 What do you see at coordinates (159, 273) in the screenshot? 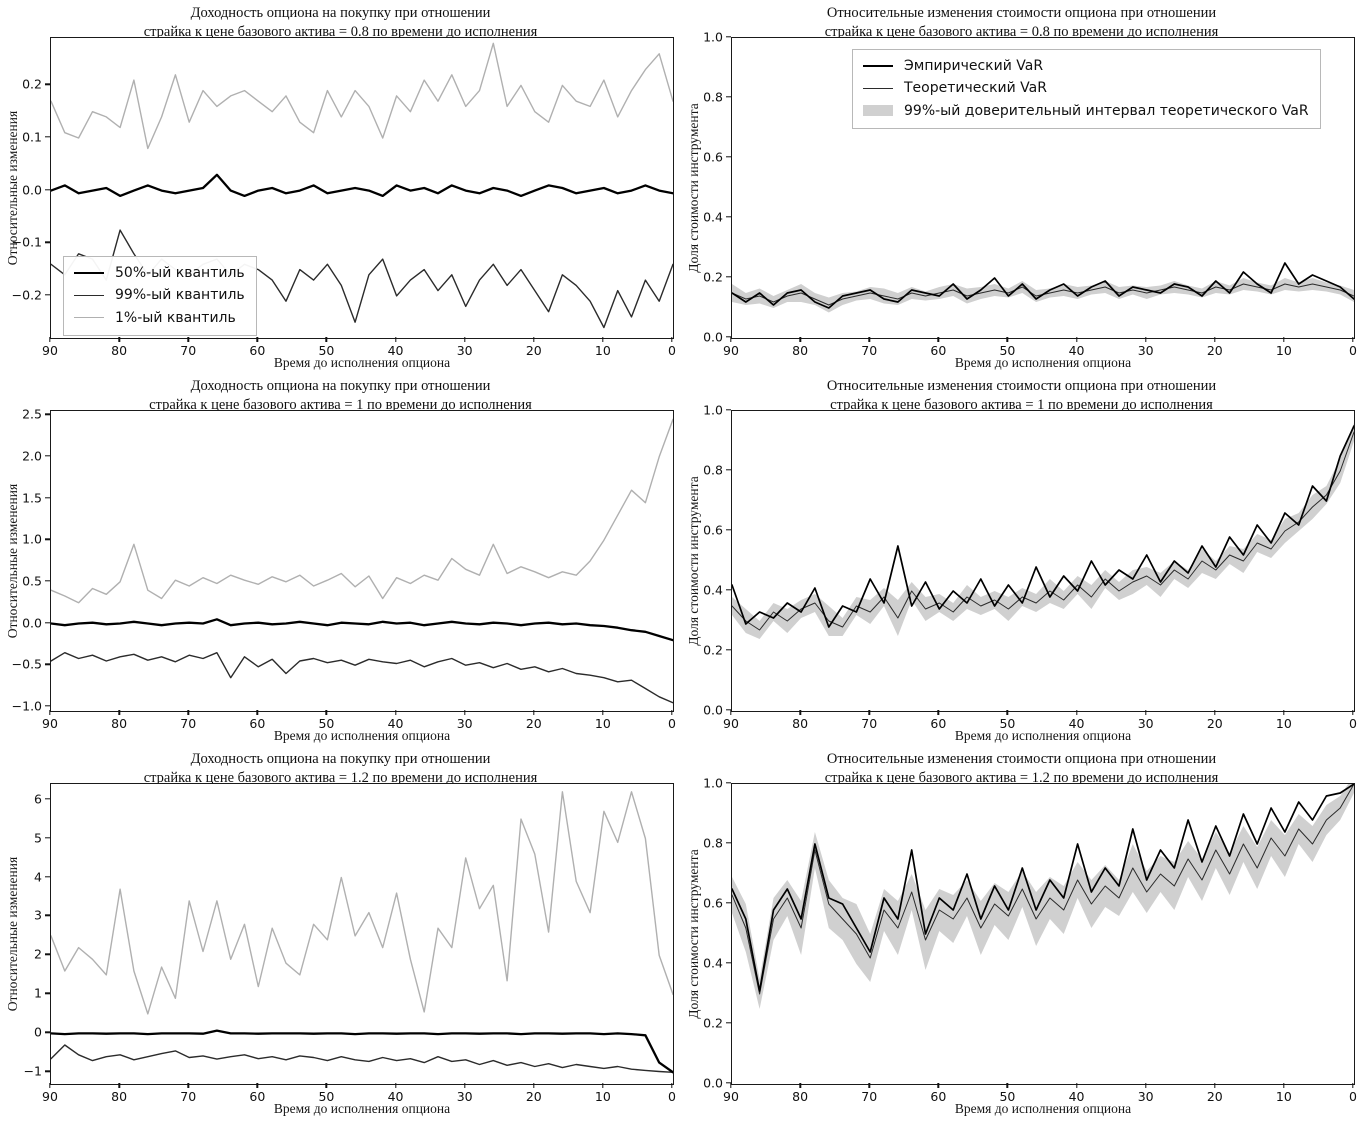
I see `legend-entry: 50%-ый квантиль` at bounding box center [159, 273].